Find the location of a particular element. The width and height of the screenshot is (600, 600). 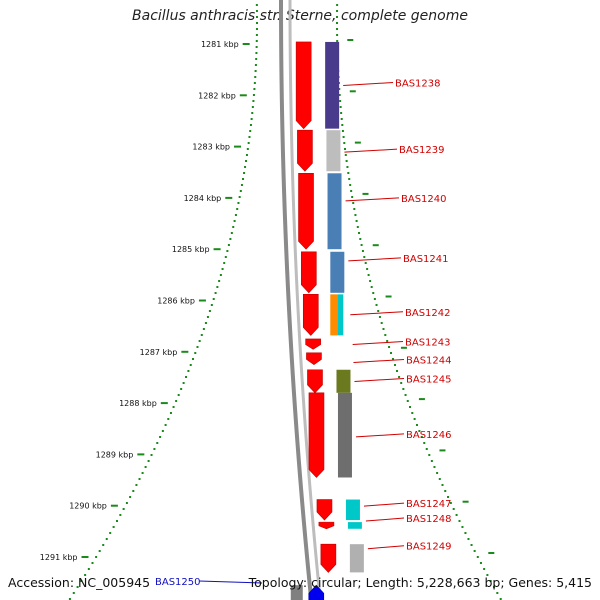

tick-label: 1281 kbp is located at coordinates (220, 44).